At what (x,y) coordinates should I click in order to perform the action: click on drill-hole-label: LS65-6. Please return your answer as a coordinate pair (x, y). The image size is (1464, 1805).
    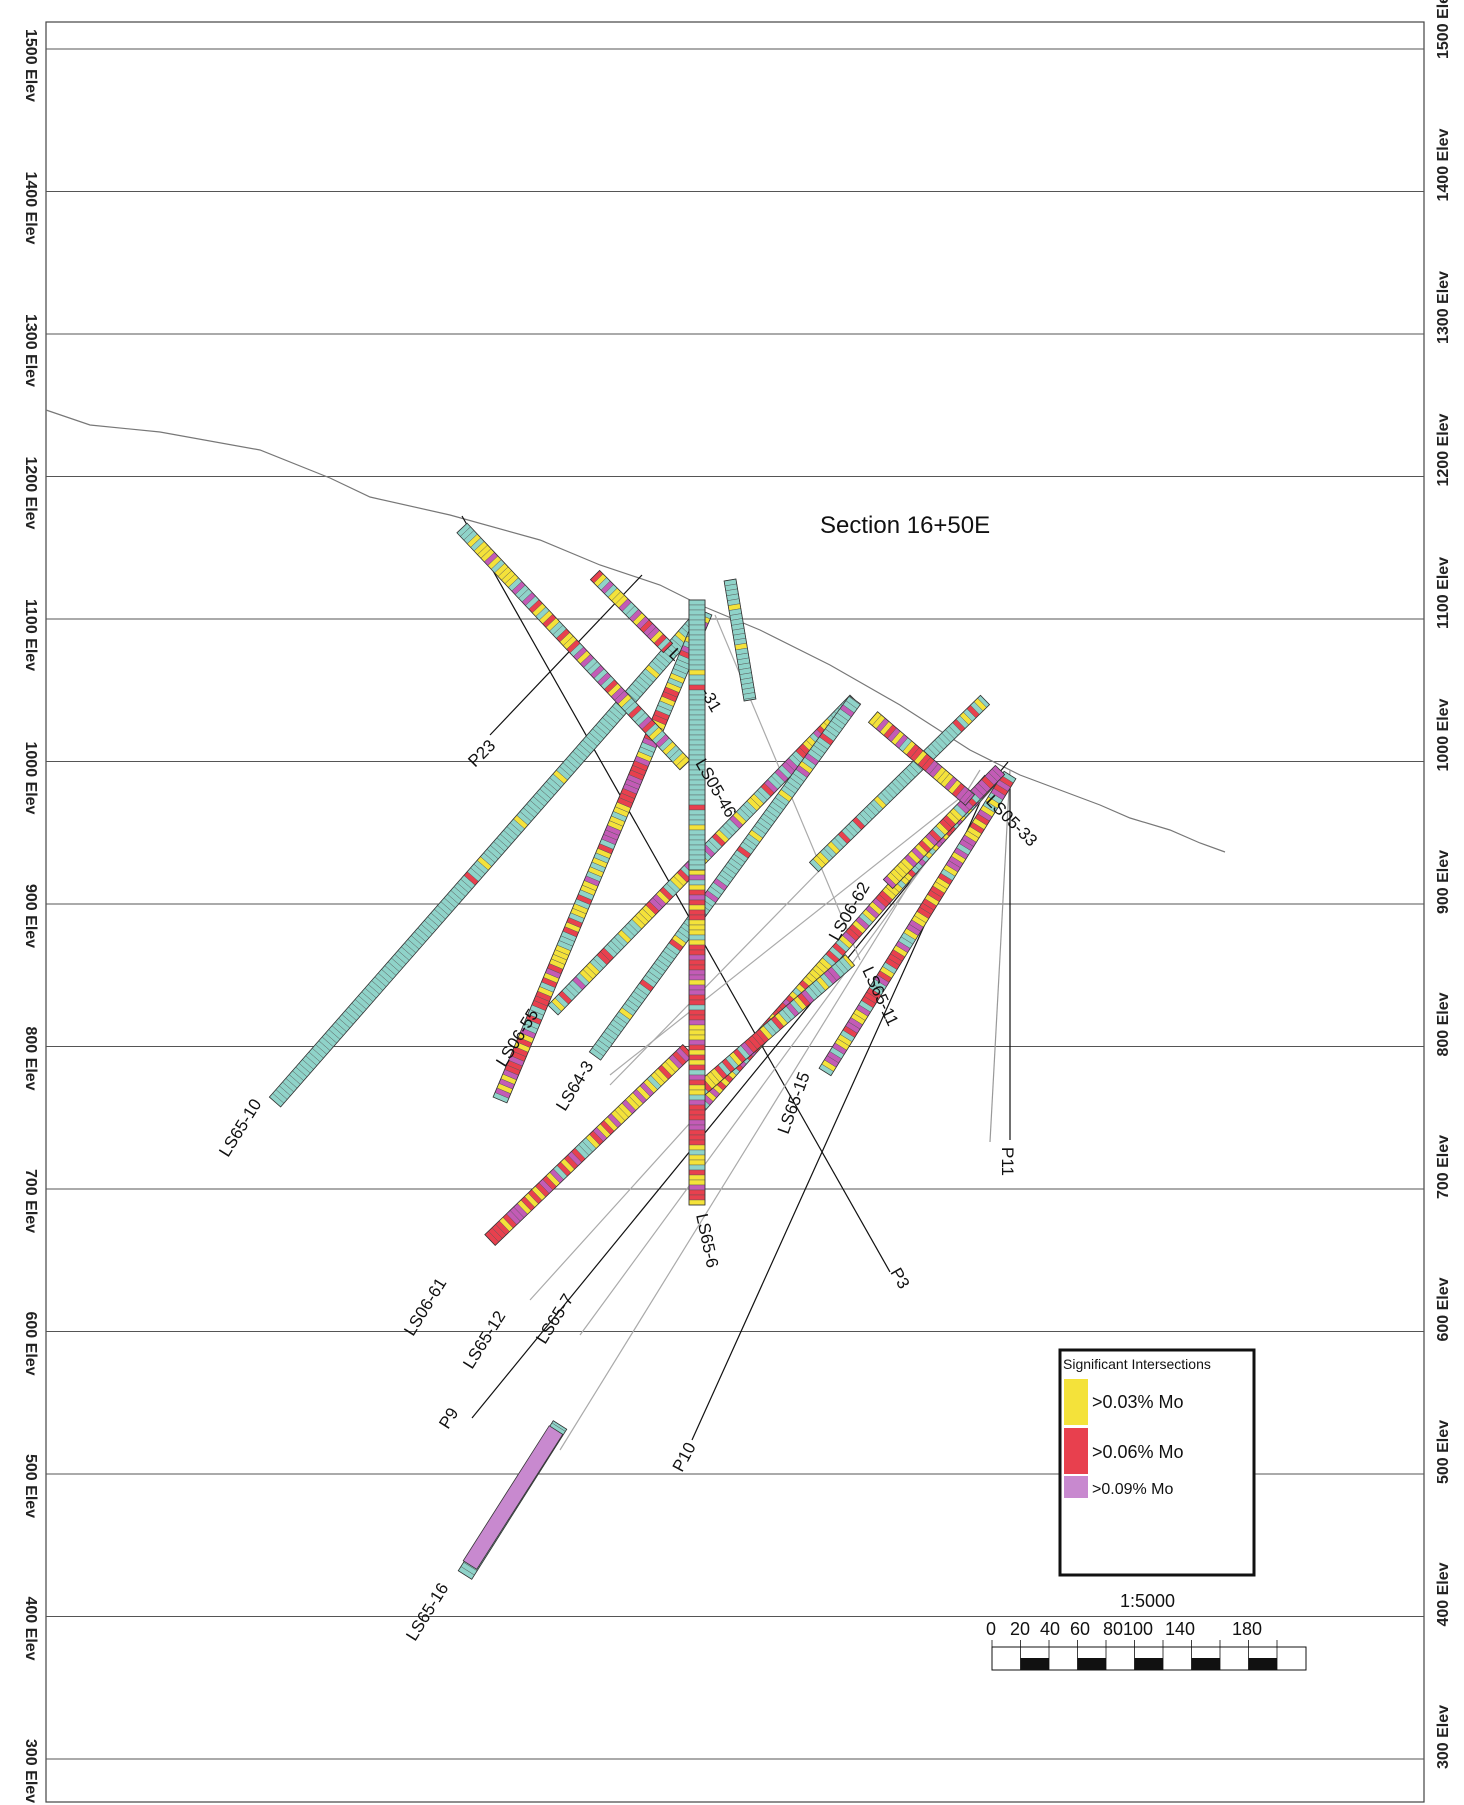
    Looking at the image, I should click on (707, 1241).